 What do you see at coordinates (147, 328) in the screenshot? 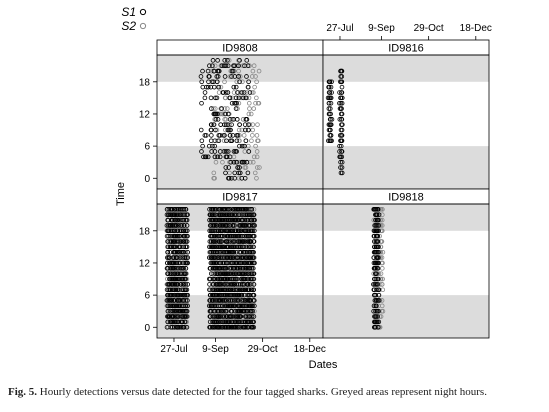
I see `y-tick-label: 0` at bounding box center [147, 328].